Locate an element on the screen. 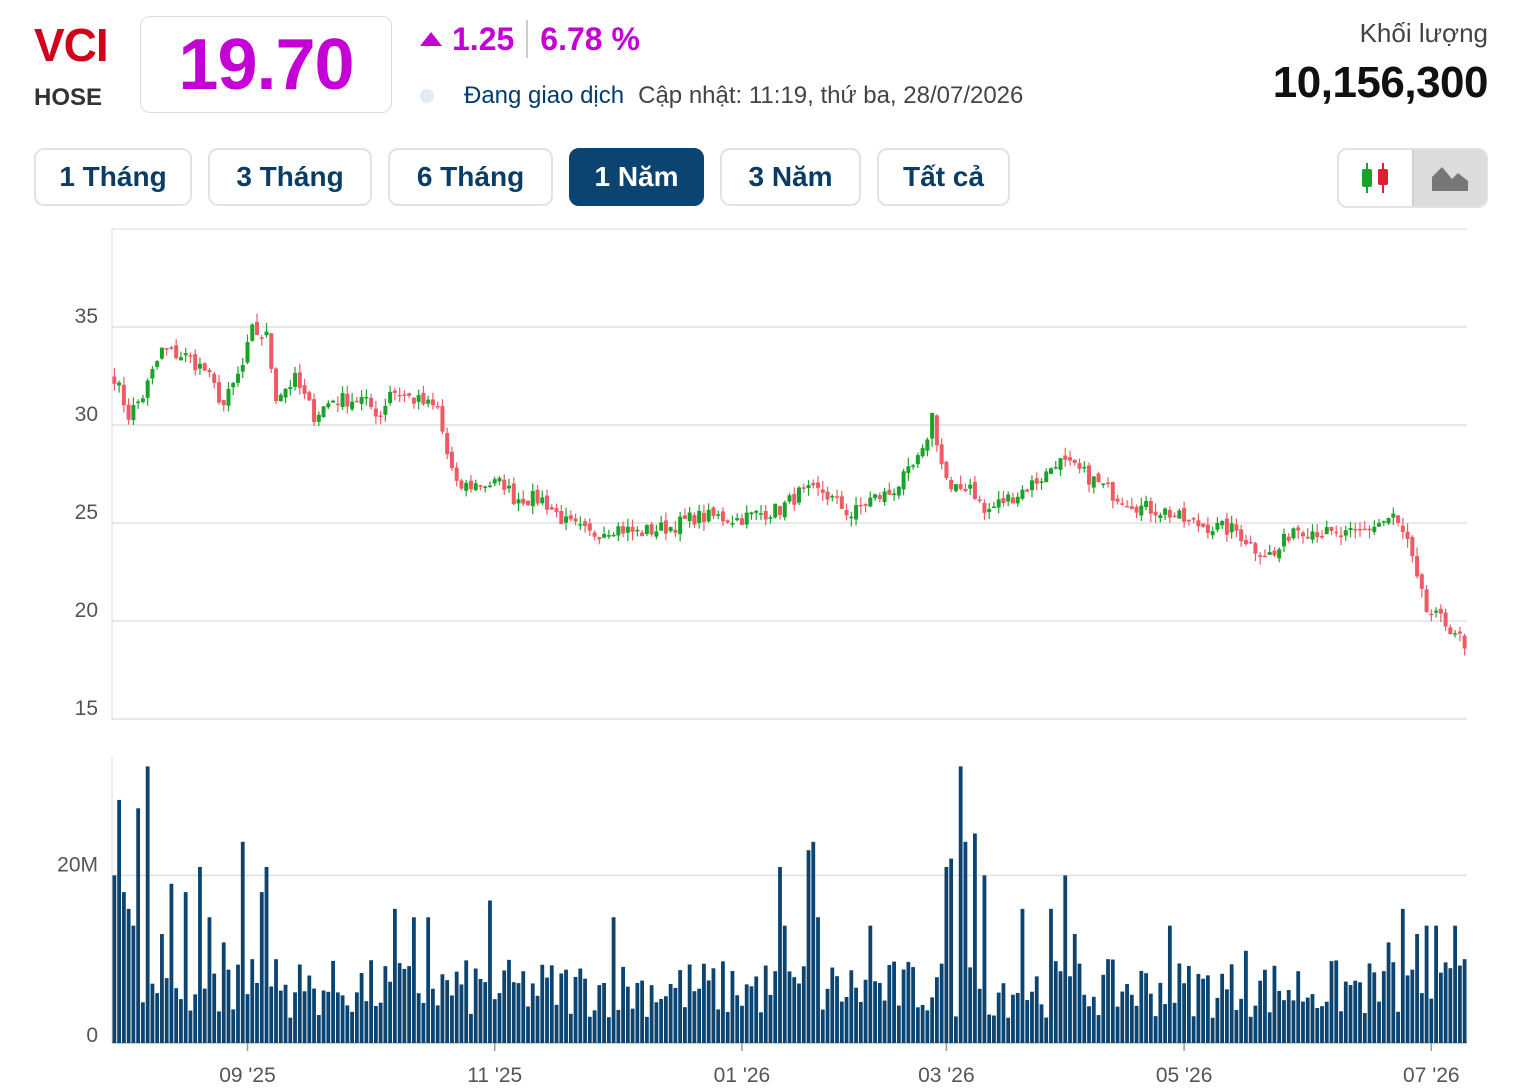  tab-1-month: 1 Tháng is located at coordinates (113, 177).